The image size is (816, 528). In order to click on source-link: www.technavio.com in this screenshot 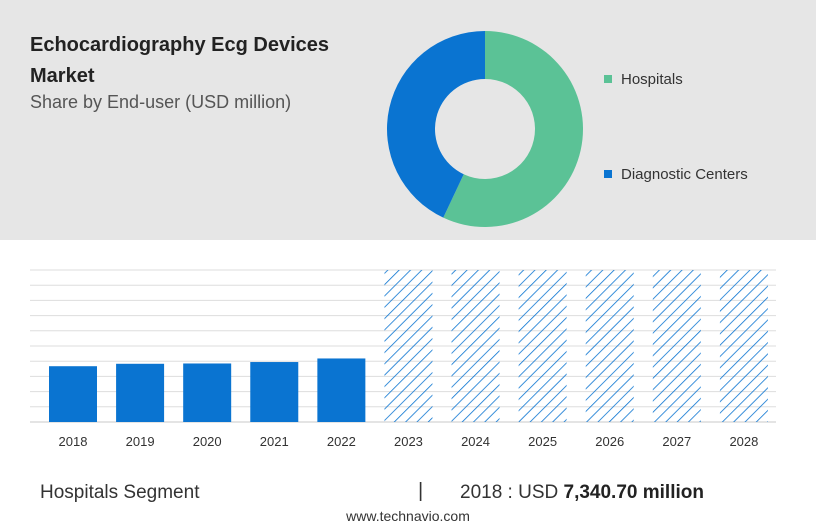, I will do `click(408, 516)`.